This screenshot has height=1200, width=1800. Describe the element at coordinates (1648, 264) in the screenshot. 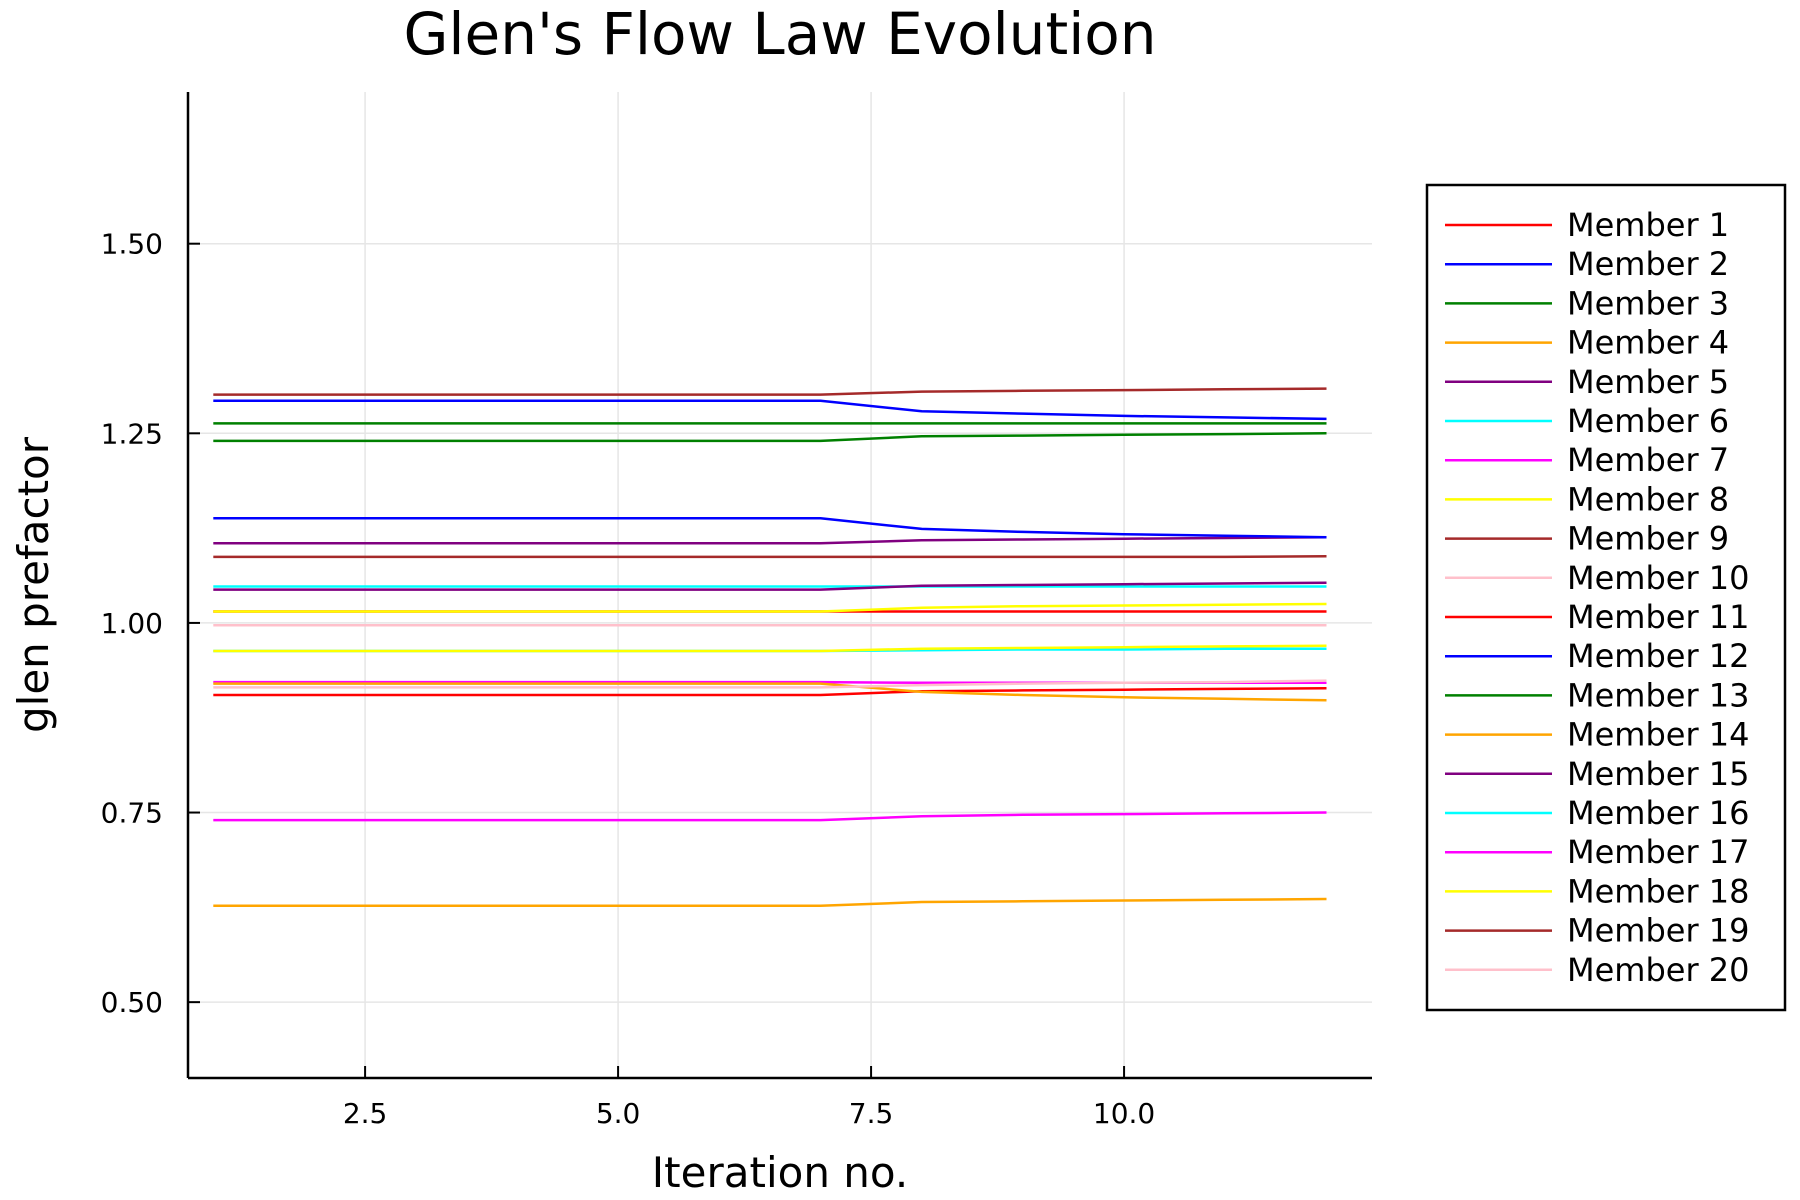

I see `legend-label: Member 2` at that location.